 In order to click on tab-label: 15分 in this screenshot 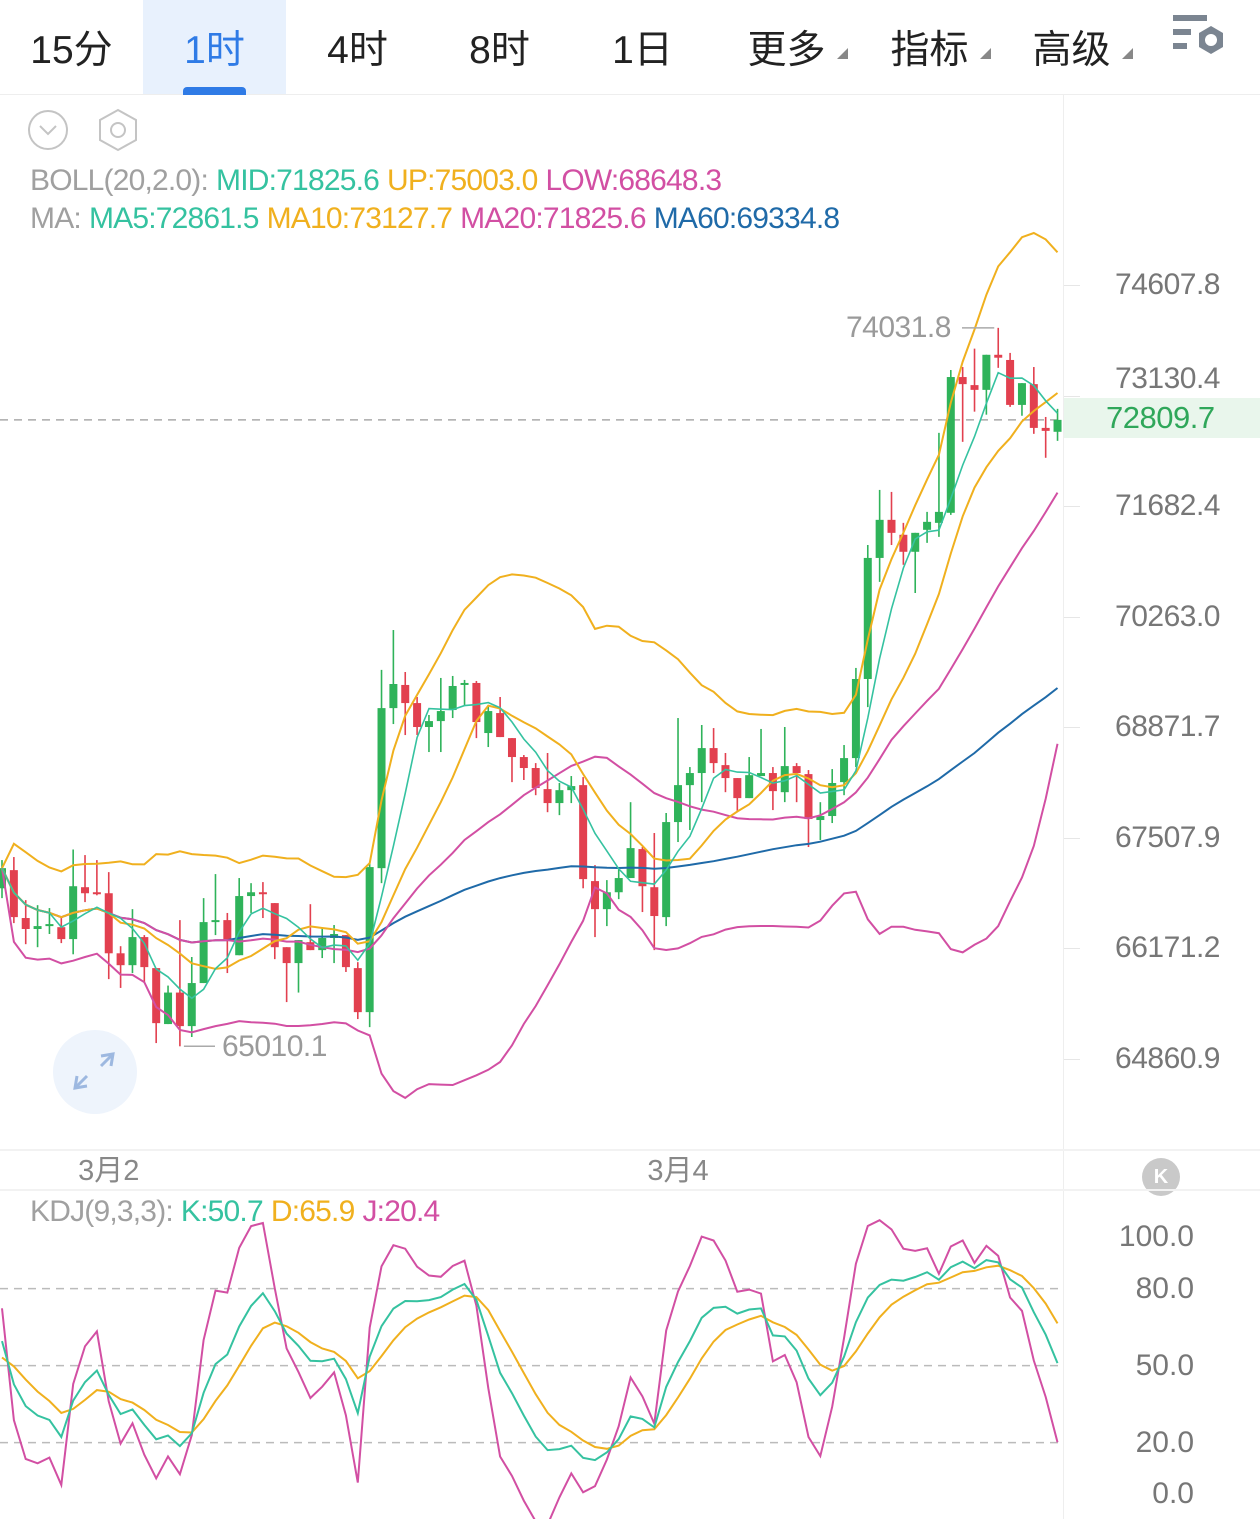, I will do `click(71, 50)`.